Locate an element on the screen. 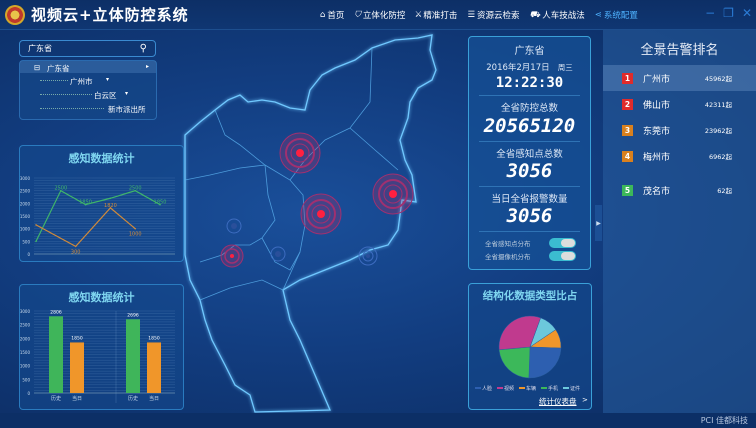  tree-root-row is located at coordinates (88, 67).